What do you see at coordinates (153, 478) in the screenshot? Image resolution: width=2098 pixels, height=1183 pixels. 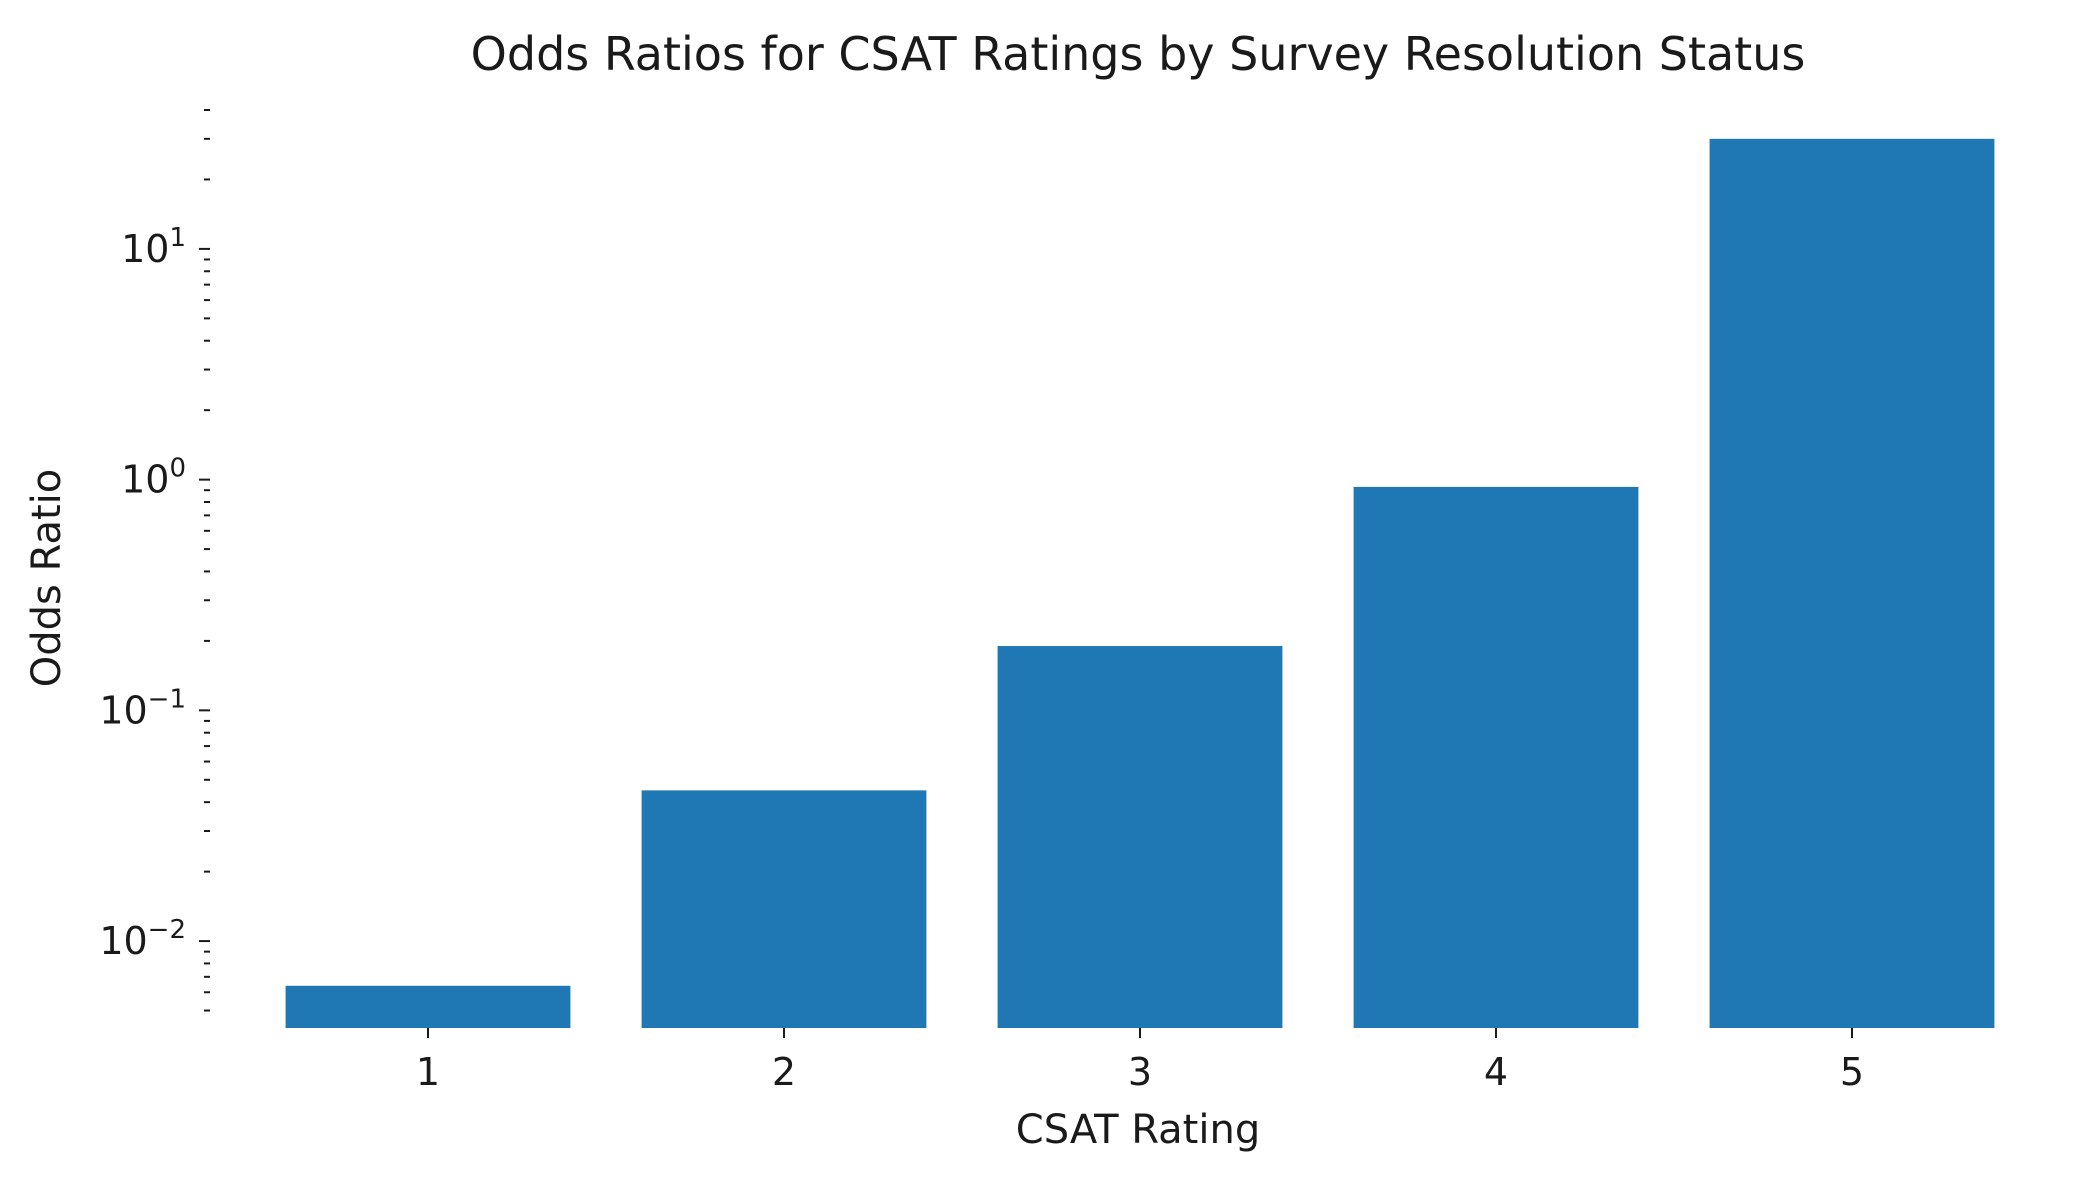 I see `y-tick-label: 10⁰` at bounding box center [153, 478].